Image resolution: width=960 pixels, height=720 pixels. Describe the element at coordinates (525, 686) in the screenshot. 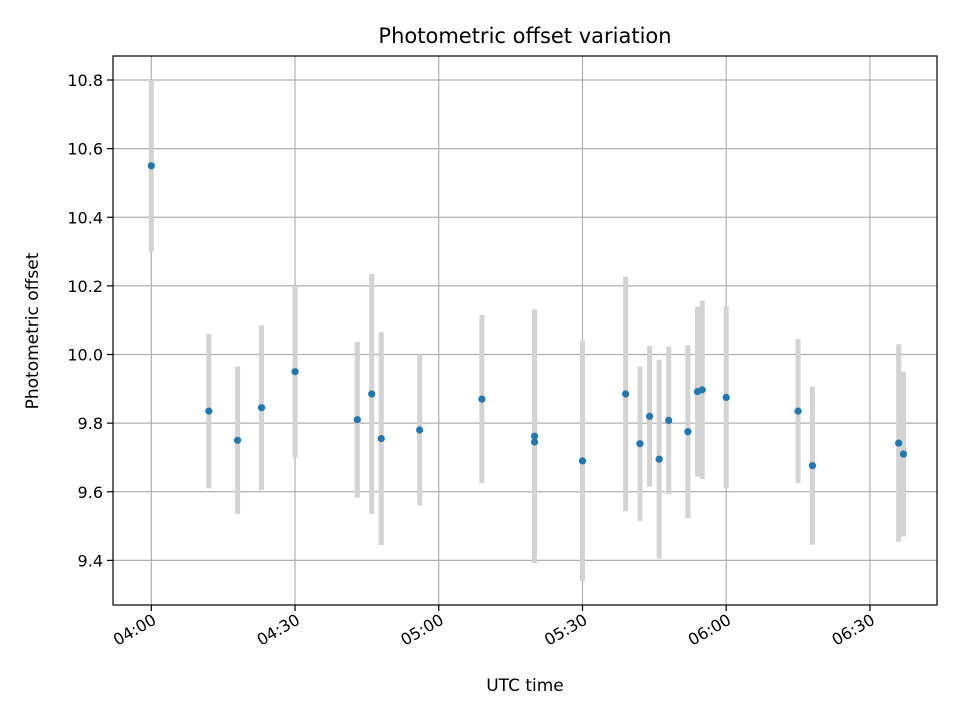

I see `x-axis-label: UTC time` at that location.